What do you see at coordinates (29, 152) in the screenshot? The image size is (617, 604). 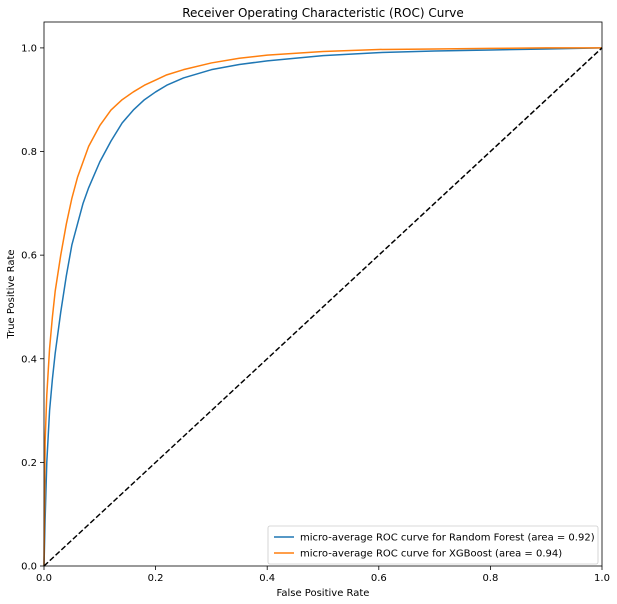 I see `y-tick-label: 0.8` at bounding box center [29, 152].